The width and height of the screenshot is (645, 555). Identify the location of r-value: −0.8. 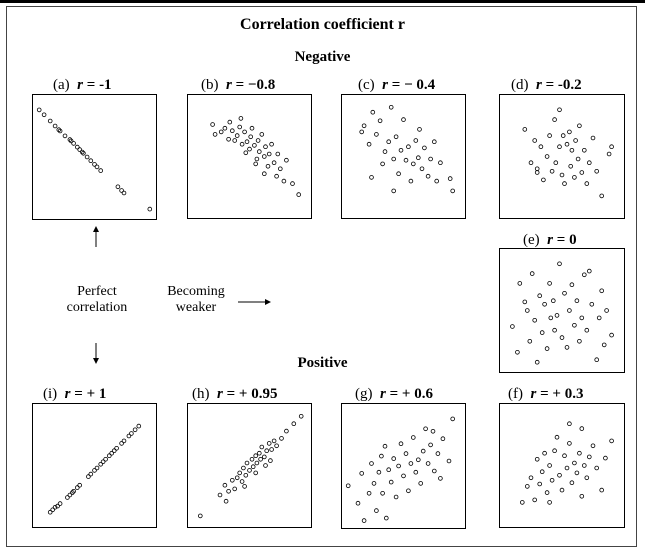
(261, 85).